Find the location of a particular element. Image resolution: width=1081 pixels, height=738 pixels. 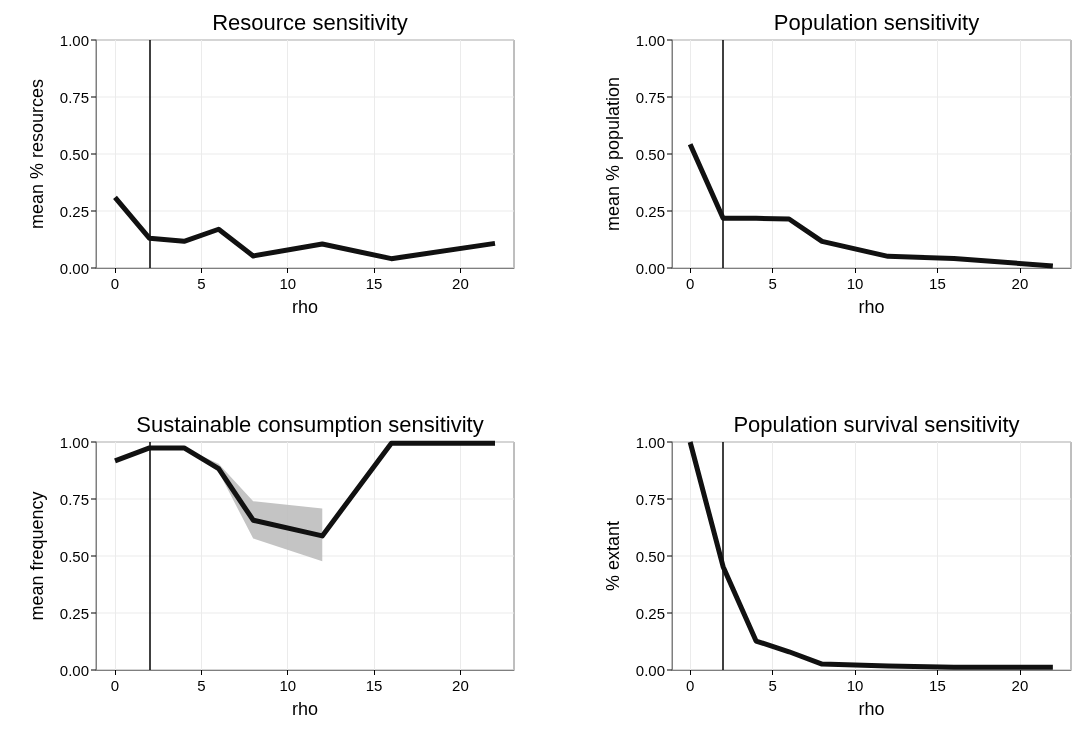

y-axis-title: mean % resources is located at coordinates (37, 154).